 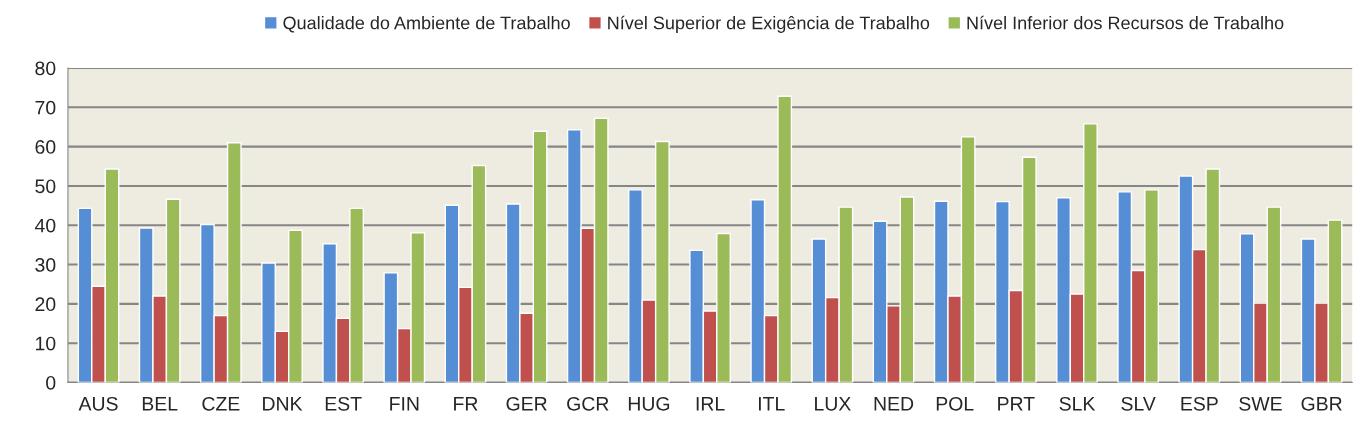 What do you see at coordinates (1016, 404) in the screenshot?
I see `x-tick-label: PRT` at bounding box center [1016, 404].